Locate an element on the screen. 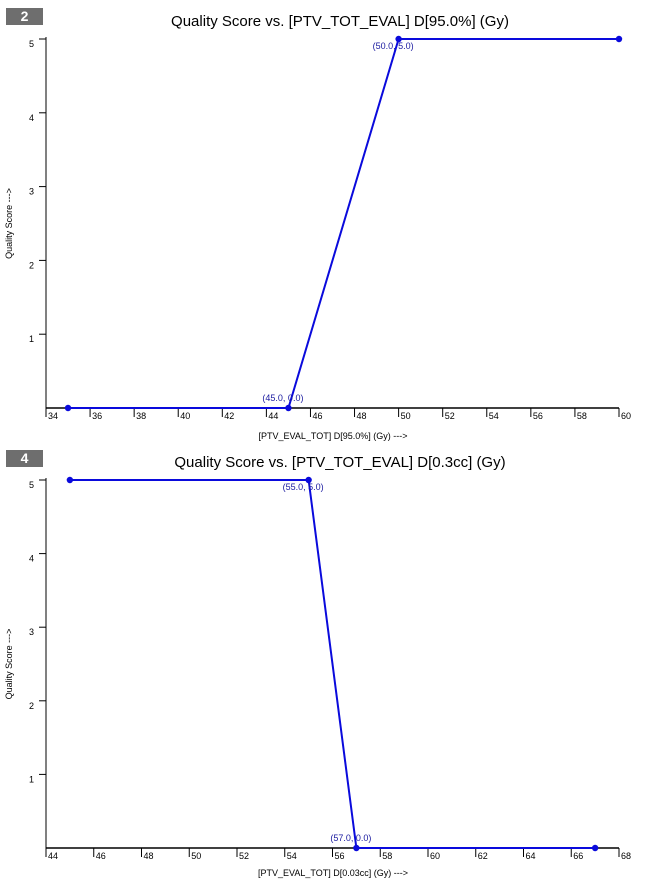 The image size is (659, 887). x-tick-label: 62 is located at coordinates (483, 856).